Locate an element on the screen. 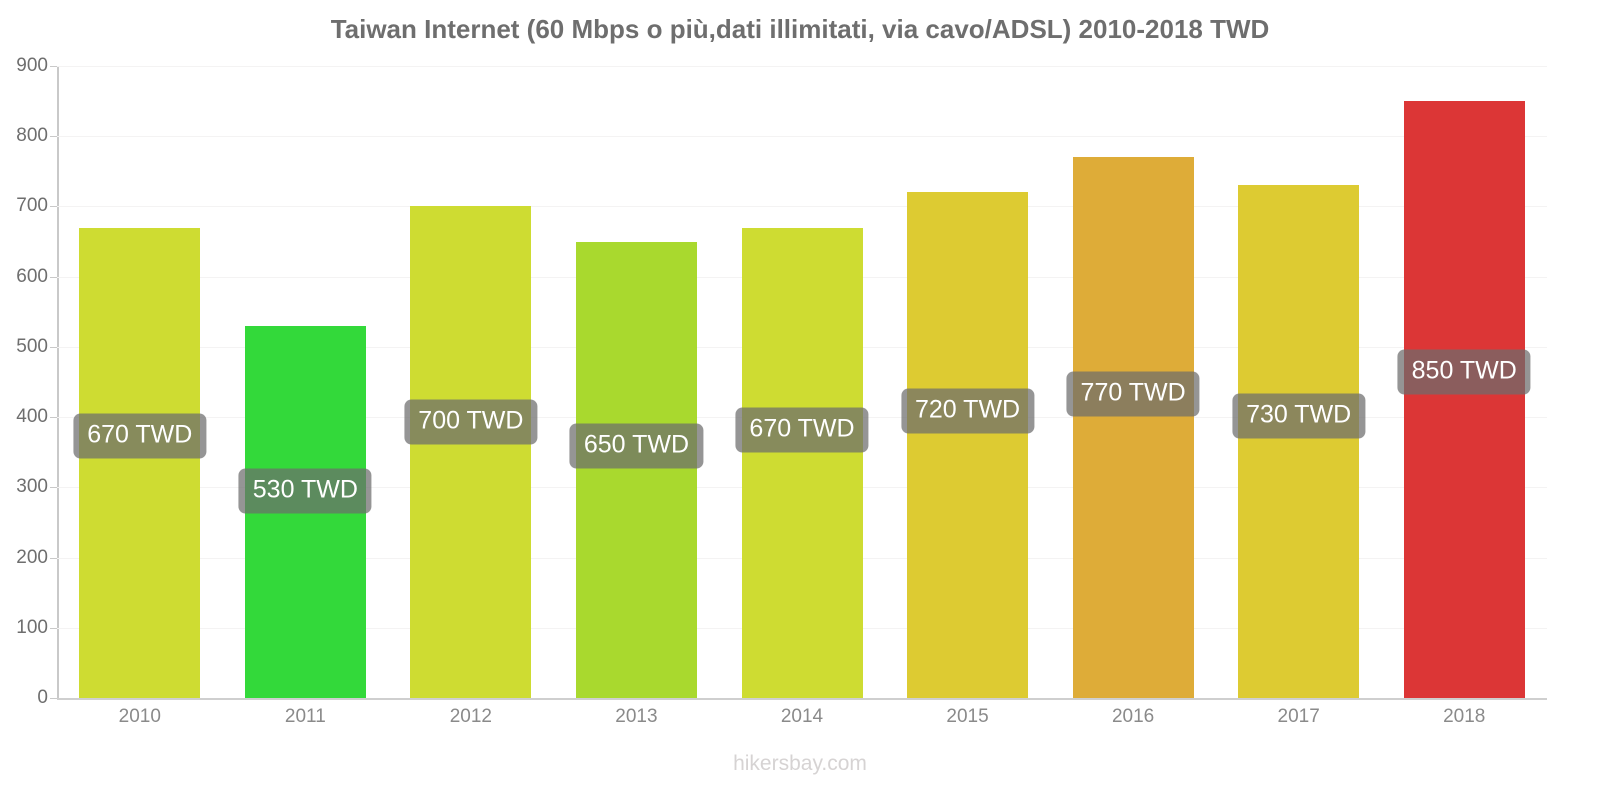 This screenshot has width=1600, height=800. x-axis-tick-label-2016: 2016 is located at coordinates (1133, 716).